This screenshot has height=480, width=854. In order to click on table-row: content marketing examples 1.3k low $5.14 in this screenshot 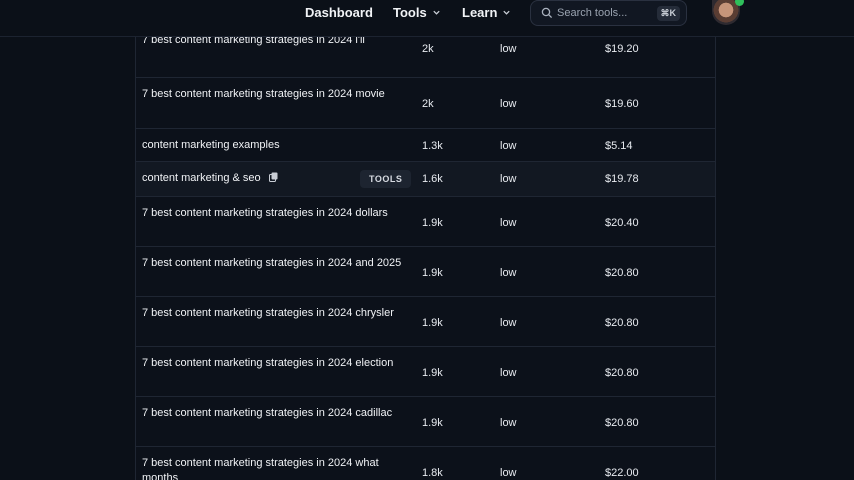, I will do `click(425, 145)`.